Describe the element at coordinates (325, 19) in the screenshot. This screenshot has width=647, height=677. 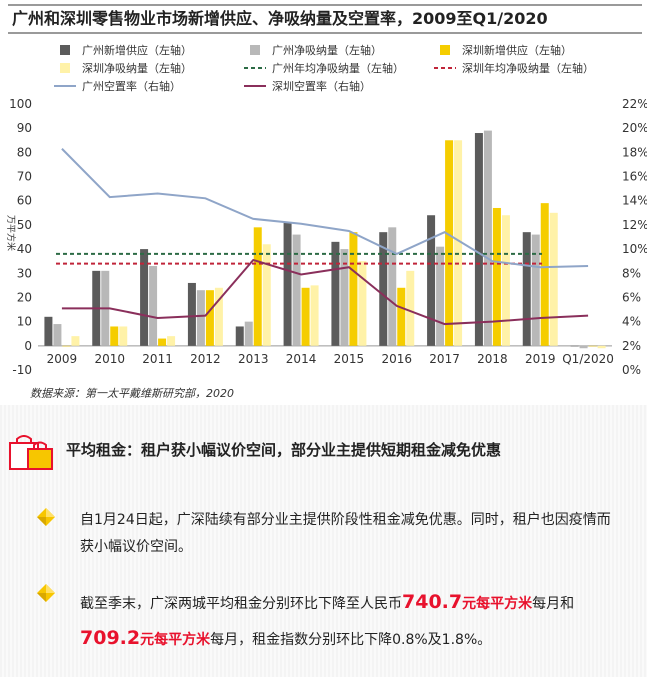
I see `chart-title: 广州和深圳零售物业市场新增供应、净吸纳量及空置率，2009至Q1/2020` at that location.